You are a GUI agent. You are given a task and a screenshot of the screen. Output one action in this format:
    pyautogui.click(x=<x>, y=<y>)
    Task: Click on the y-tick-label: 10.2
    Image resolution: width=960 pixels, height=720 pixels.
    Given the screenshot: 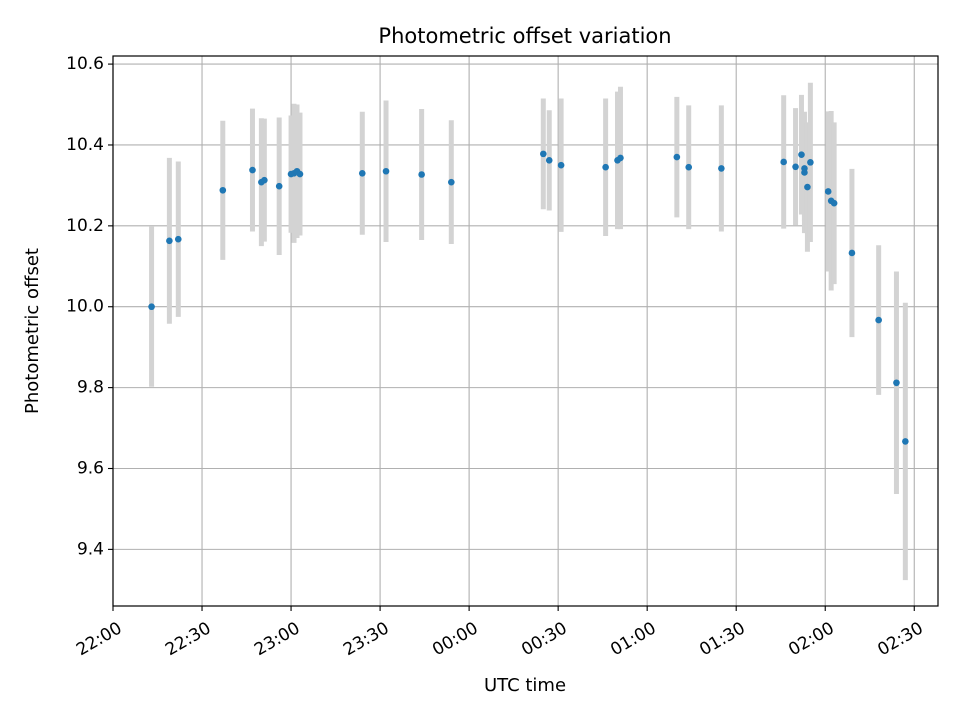 What is the action you would take?
    pyautogui.click(x=85, y=226)
    